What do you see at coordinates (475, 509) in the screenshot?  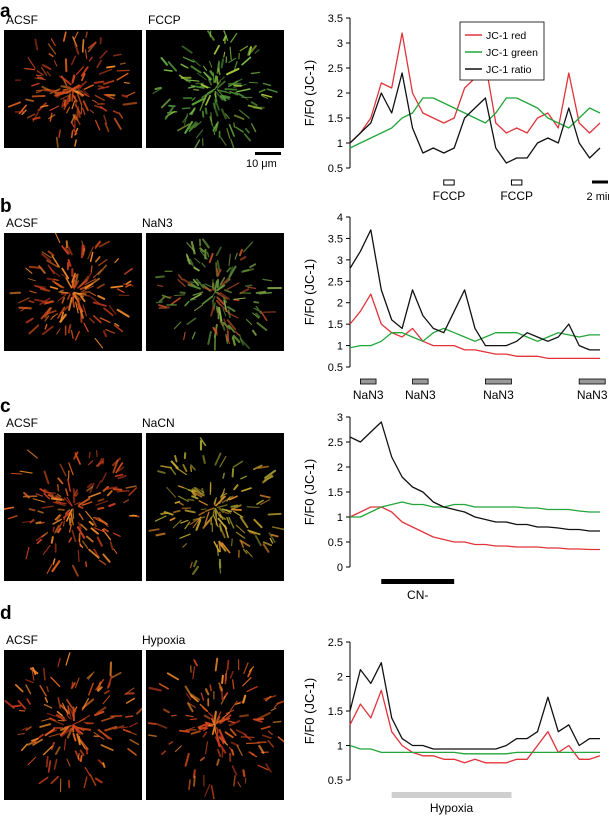 I see `series-line-green` at bounding box center [475, 509].